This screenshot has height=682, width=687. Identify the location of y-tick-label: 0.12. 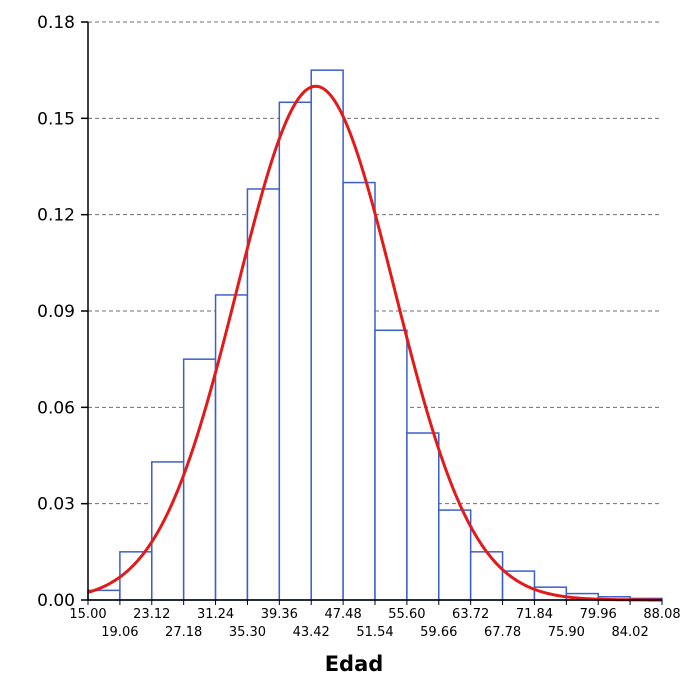
(56, 216).